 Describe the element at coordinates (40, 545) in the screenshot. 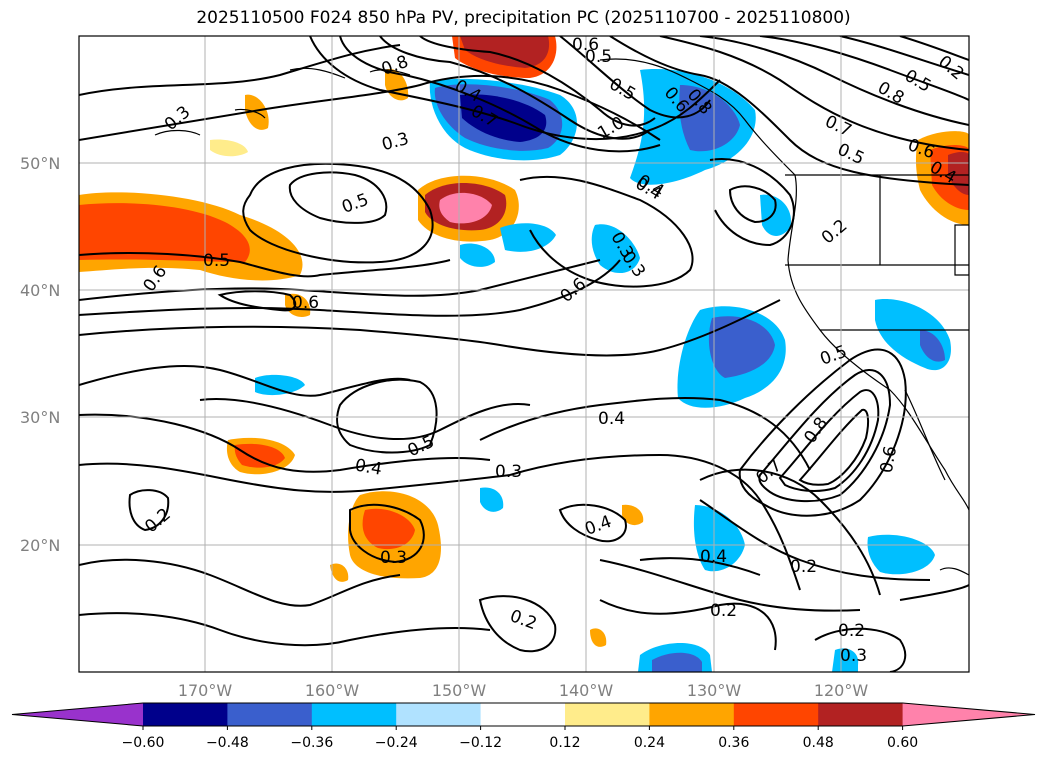

I see `lat-label-20n: 20°N` at that location.